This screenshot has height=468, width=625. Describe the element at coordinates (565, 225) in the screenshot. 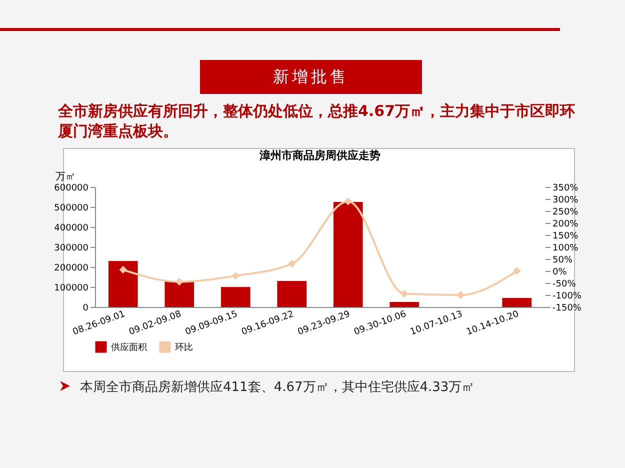

I see `y2-tick-label: 200%` at that location.